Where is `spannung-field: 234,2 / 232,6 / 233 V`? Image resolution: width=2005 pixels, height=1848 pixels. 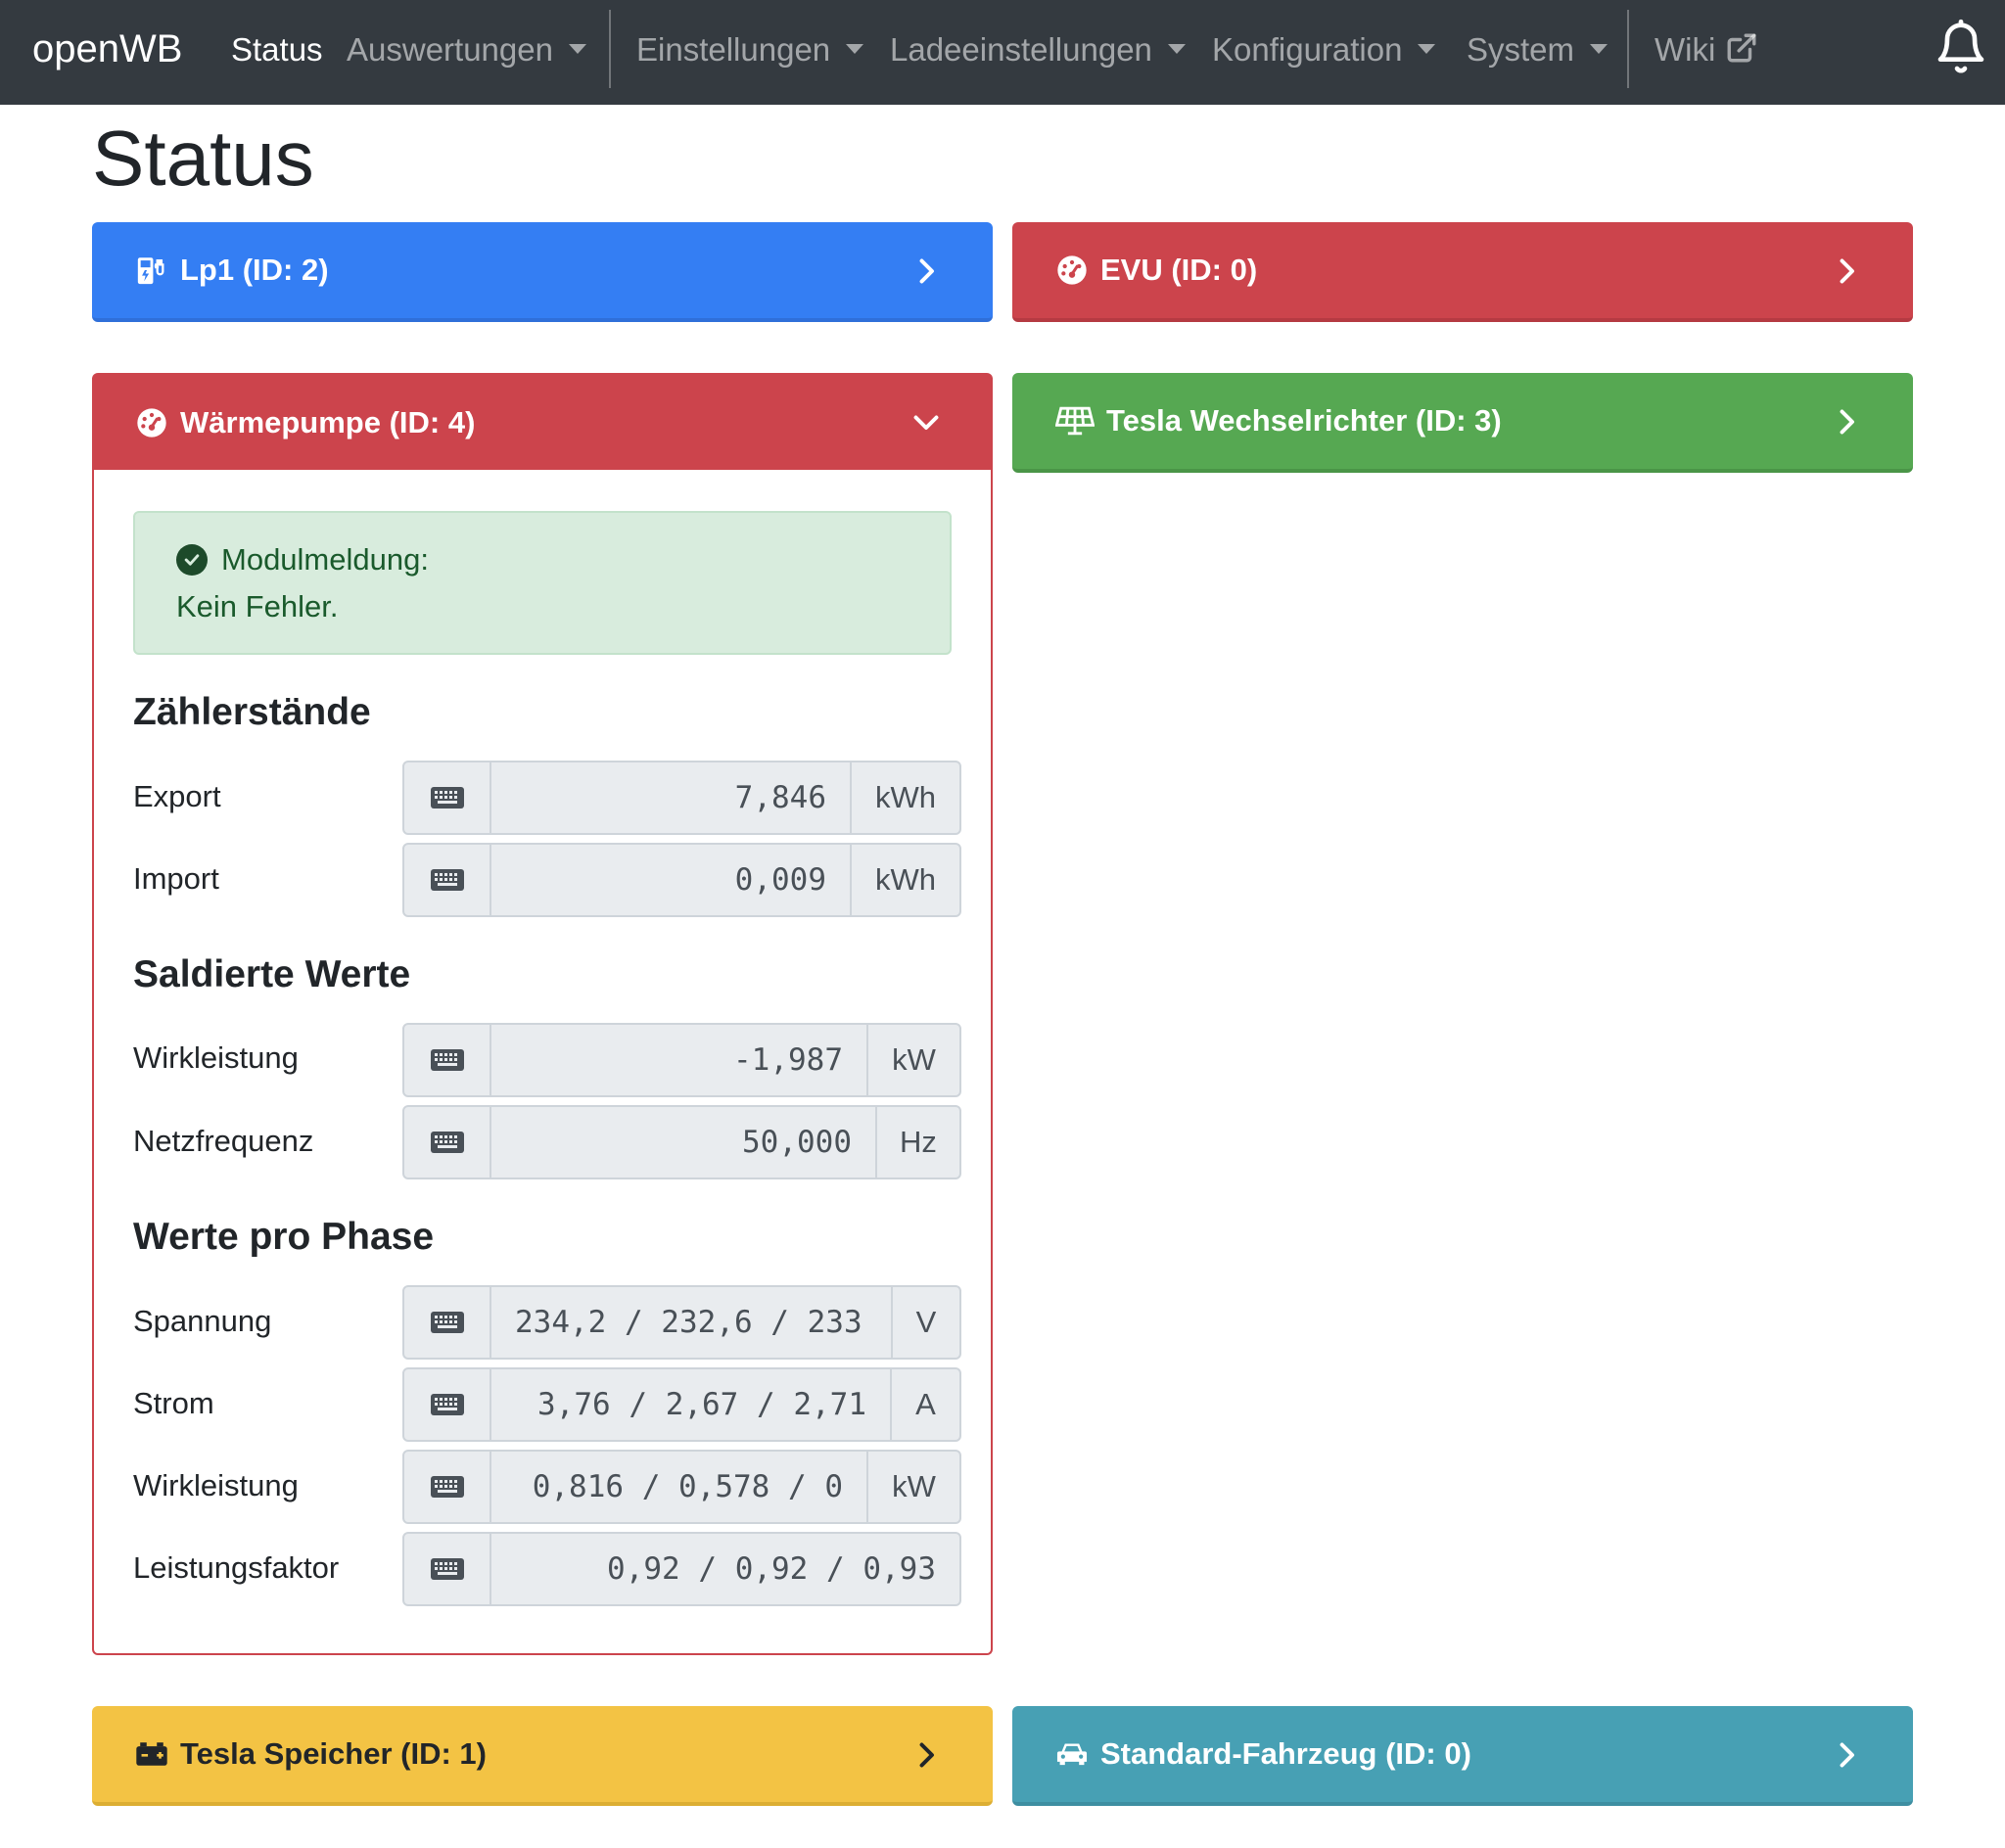
spannung-field: 234,2 / 232,6 / 233 V is located at coordinates (681, 1322).